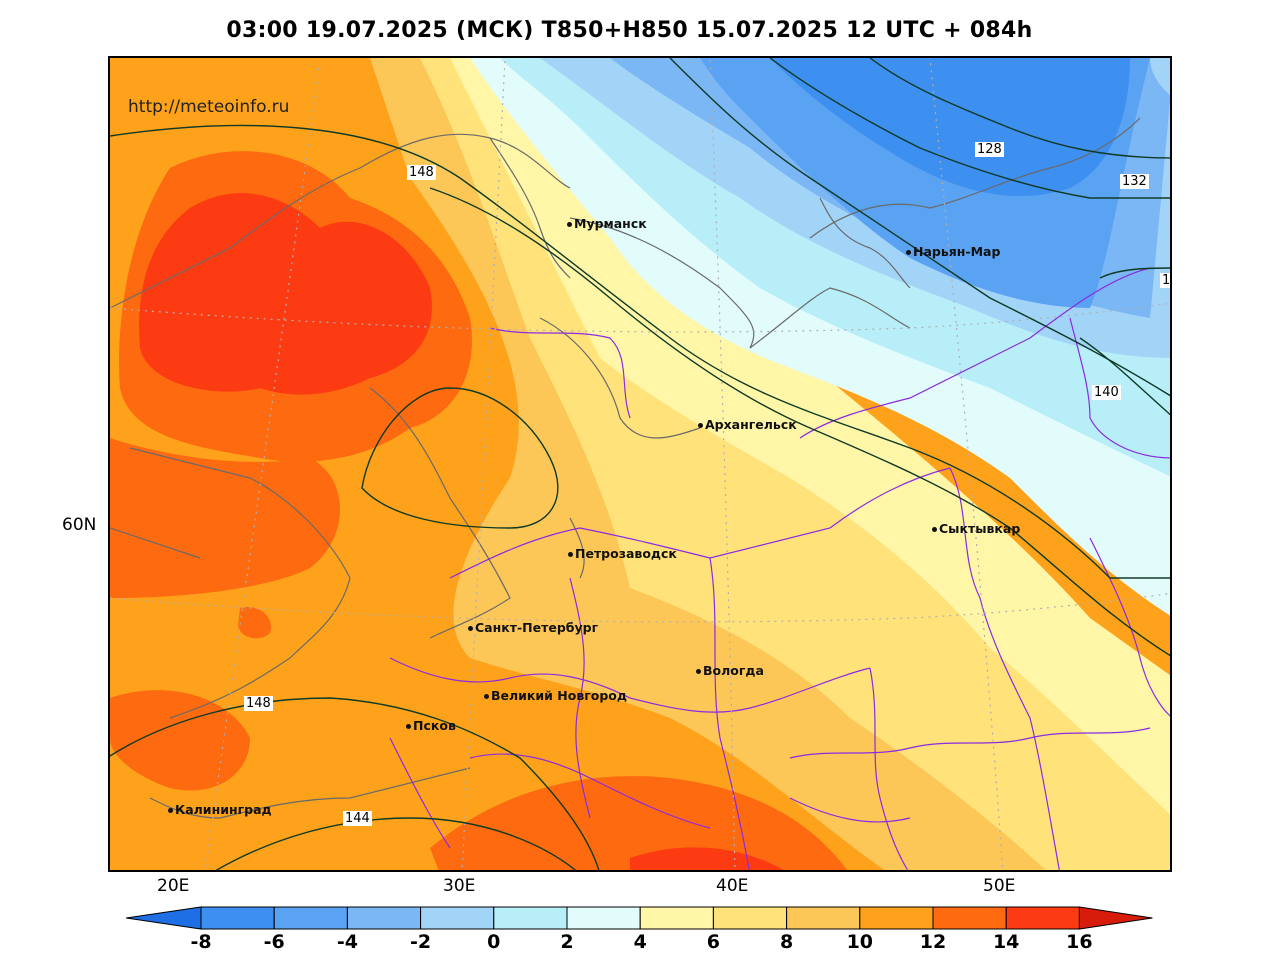  Describe the element at coordinates (533, 627) in the screenshot. I see `city-saint-petersburg: Санкт-Петербург` at that location.